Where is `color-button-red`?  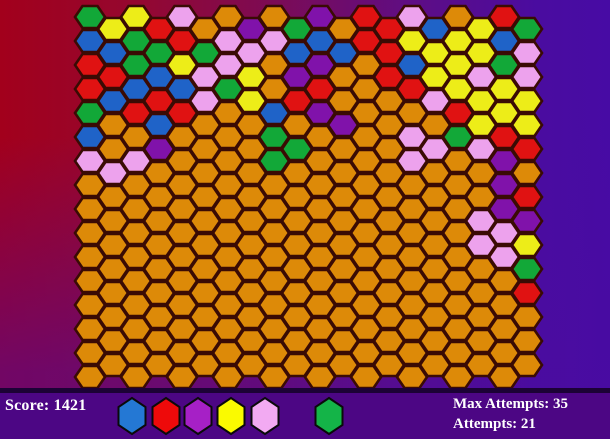
color-button-red is located at coordinates (166, 416).